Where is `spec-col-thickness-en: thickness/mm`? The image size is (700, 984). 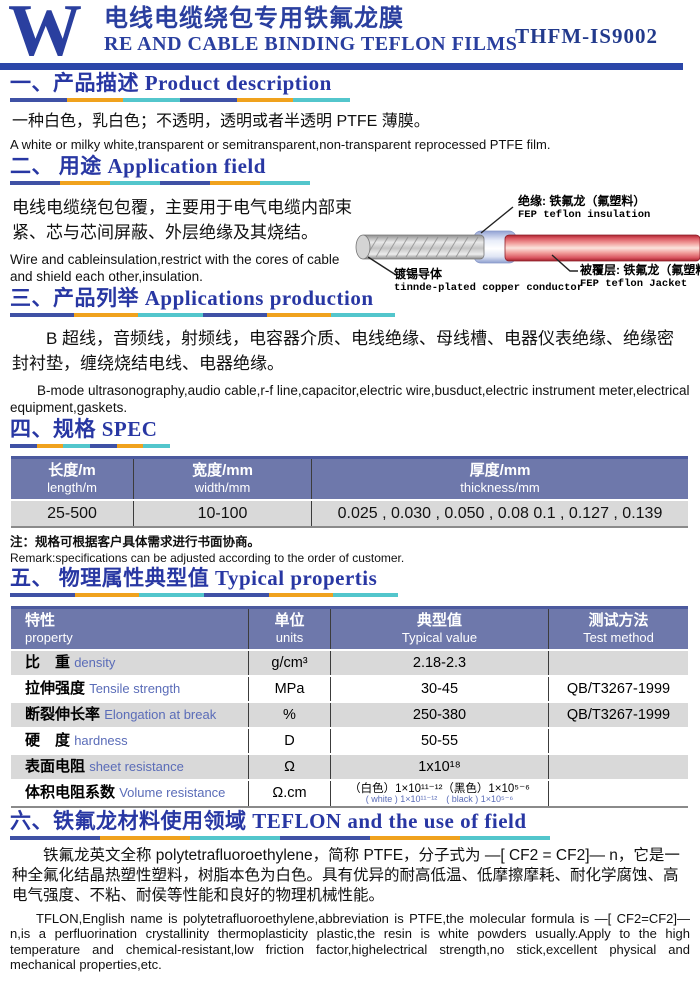 spec-col-thickness-en: thickness/mm is located at coordinates (500, 487).